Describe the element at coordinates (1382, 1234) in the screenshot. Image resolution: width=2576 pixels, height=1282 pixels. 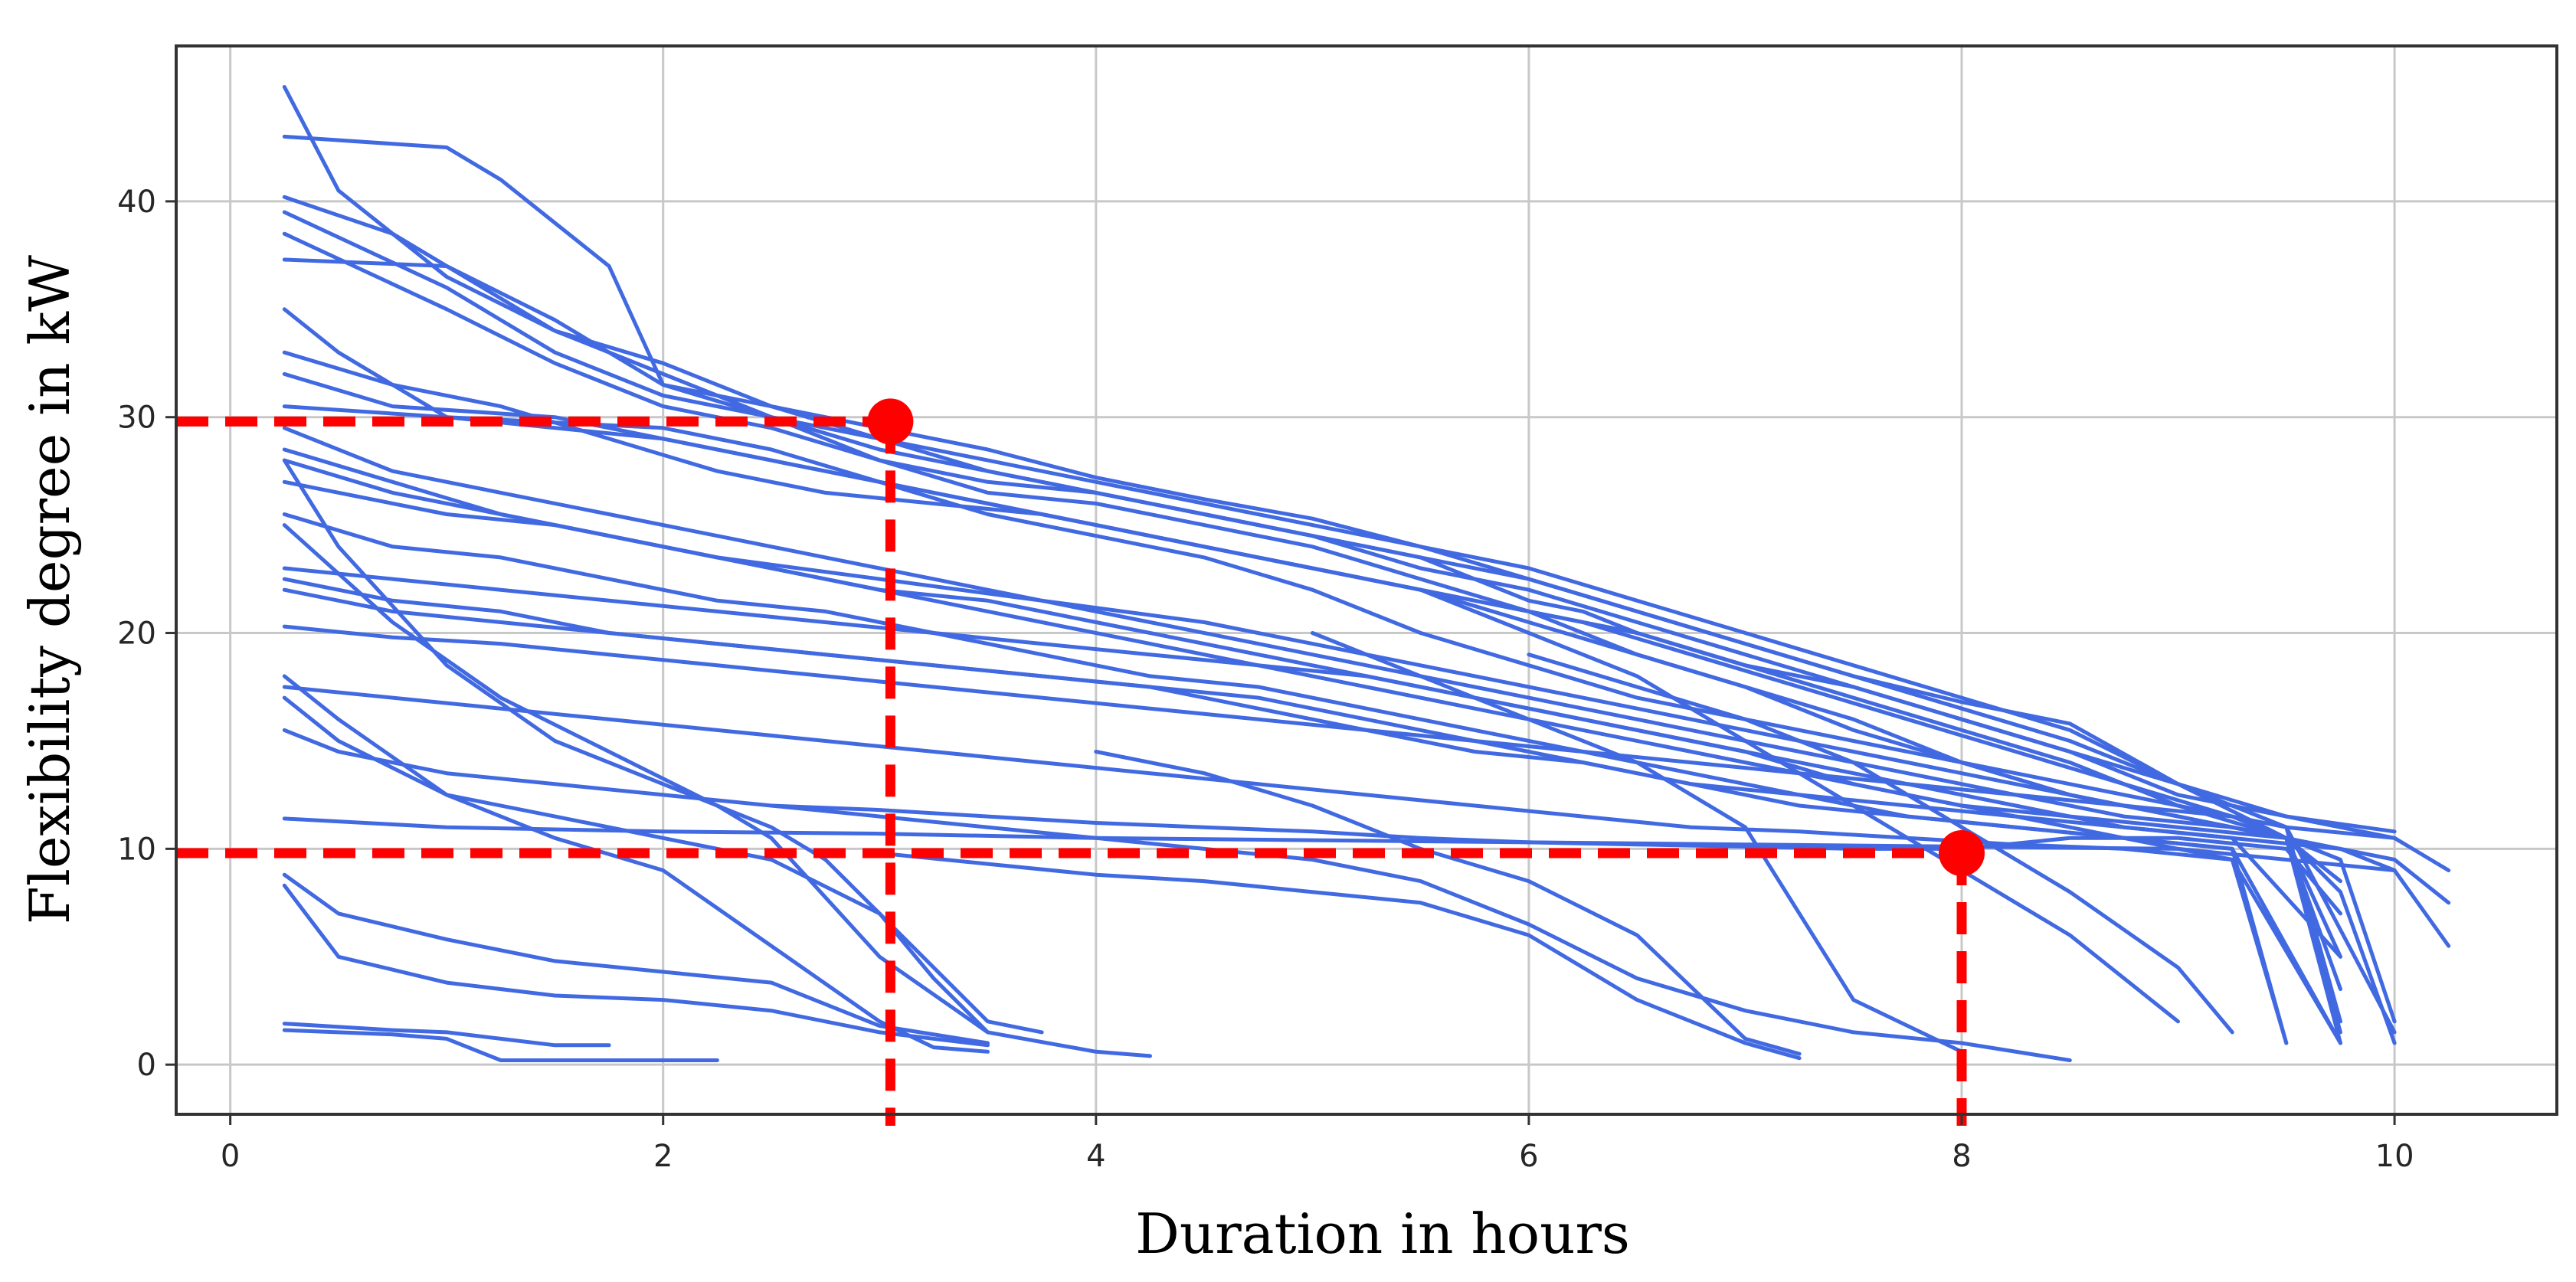
I see `x-axis-title: Duration in hours` at that location.